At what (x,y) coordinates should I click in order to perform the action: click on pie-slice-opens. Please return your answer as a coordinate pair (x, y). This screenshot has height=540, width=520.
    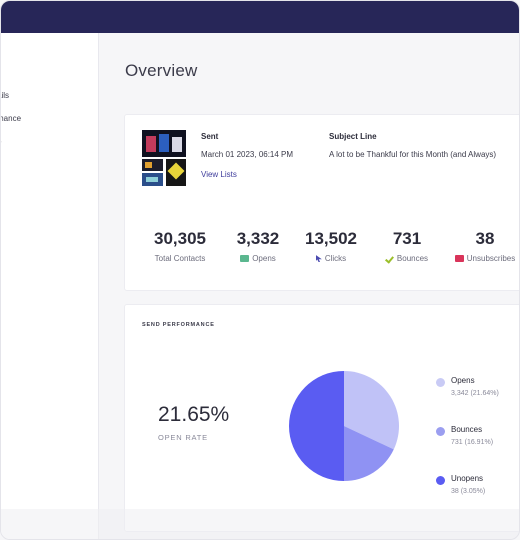
    Looking at the image, I should click on (371, 410).